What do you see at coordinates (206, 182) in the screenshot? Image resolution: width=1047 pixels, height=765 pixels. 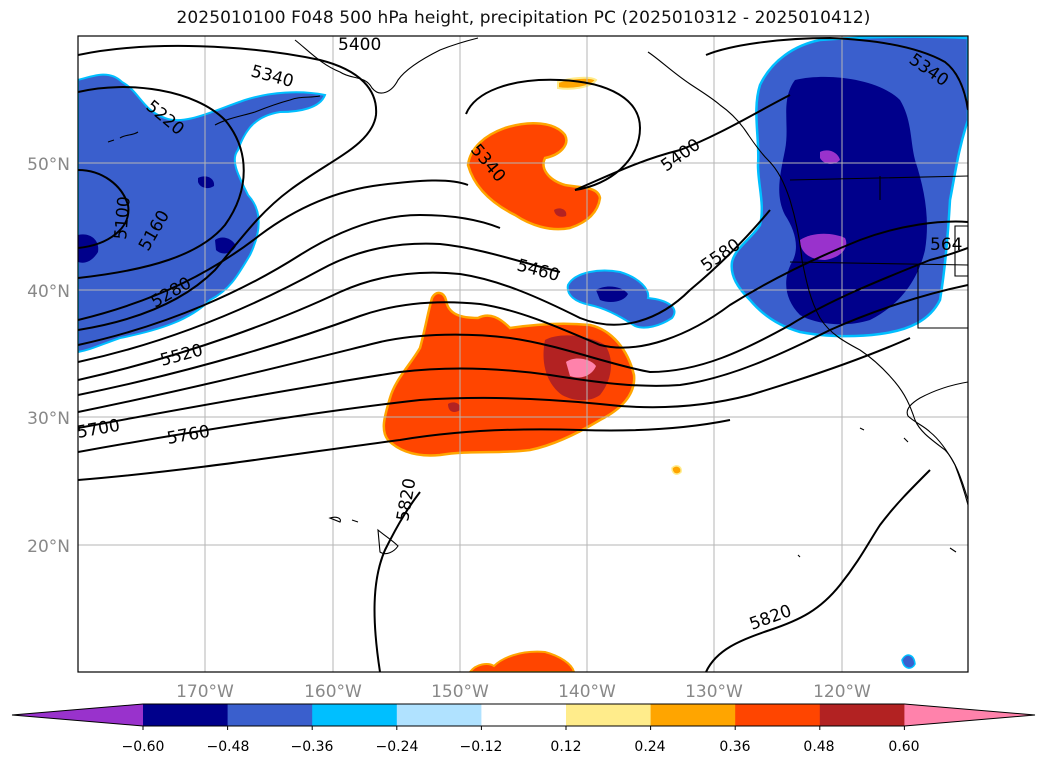 I see `neg-anomaly-west-core2` at bounding box center [206, 182].